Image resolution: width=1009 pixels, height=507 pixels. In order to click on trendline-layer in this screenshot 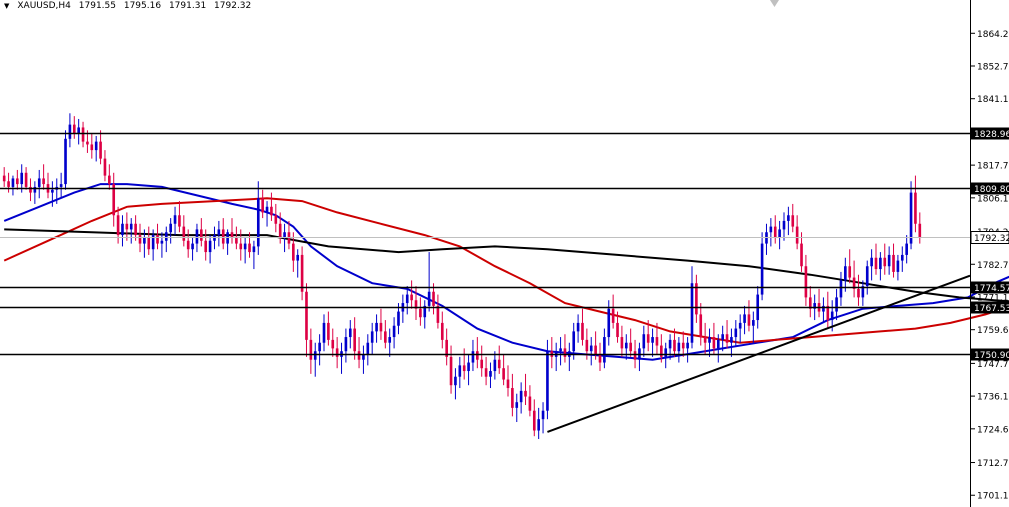, I will do `click(759, 353)`.